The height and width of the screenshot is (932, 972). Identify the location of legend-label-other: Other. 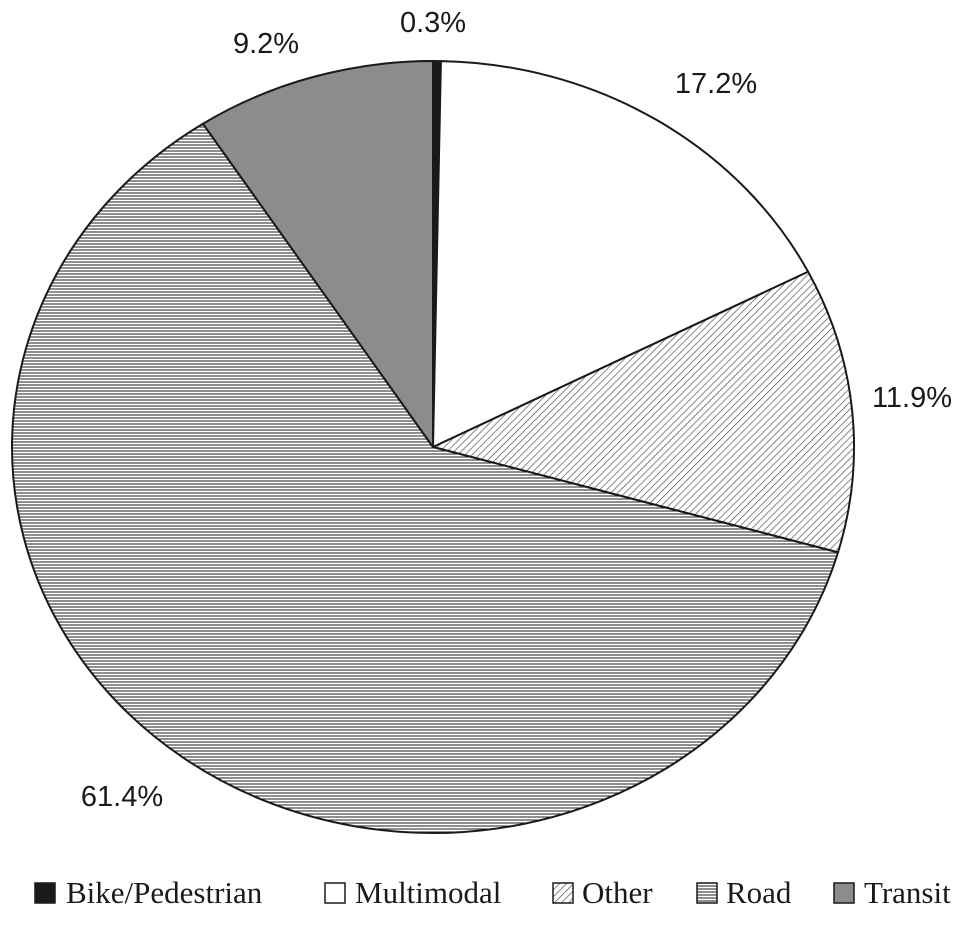
(617, 892).